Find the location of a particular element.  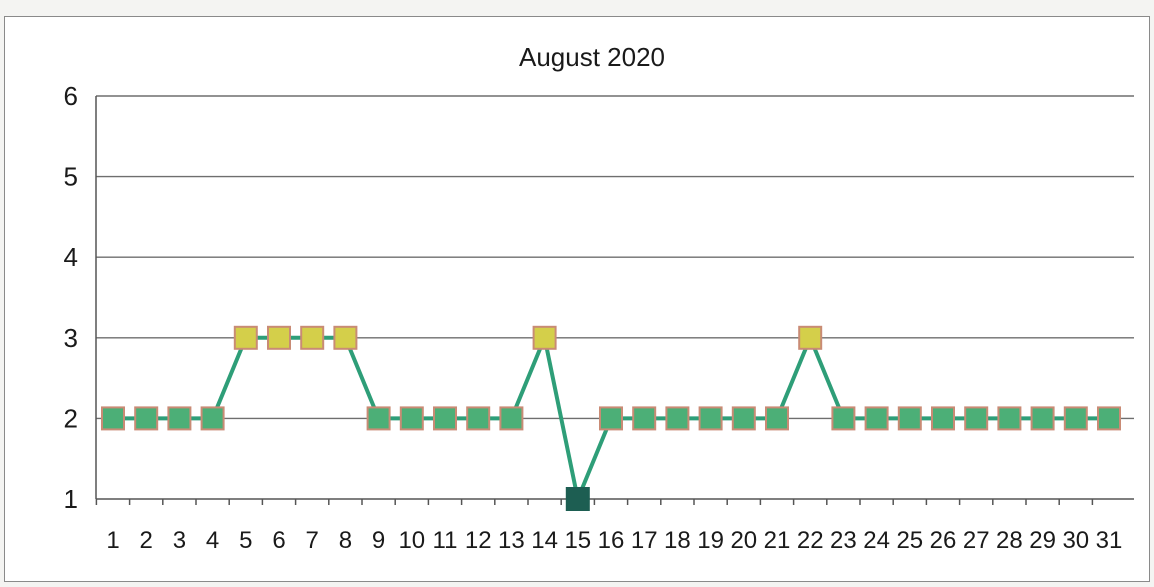

x-tick-label: 7 is located at coordinates (312, 540).